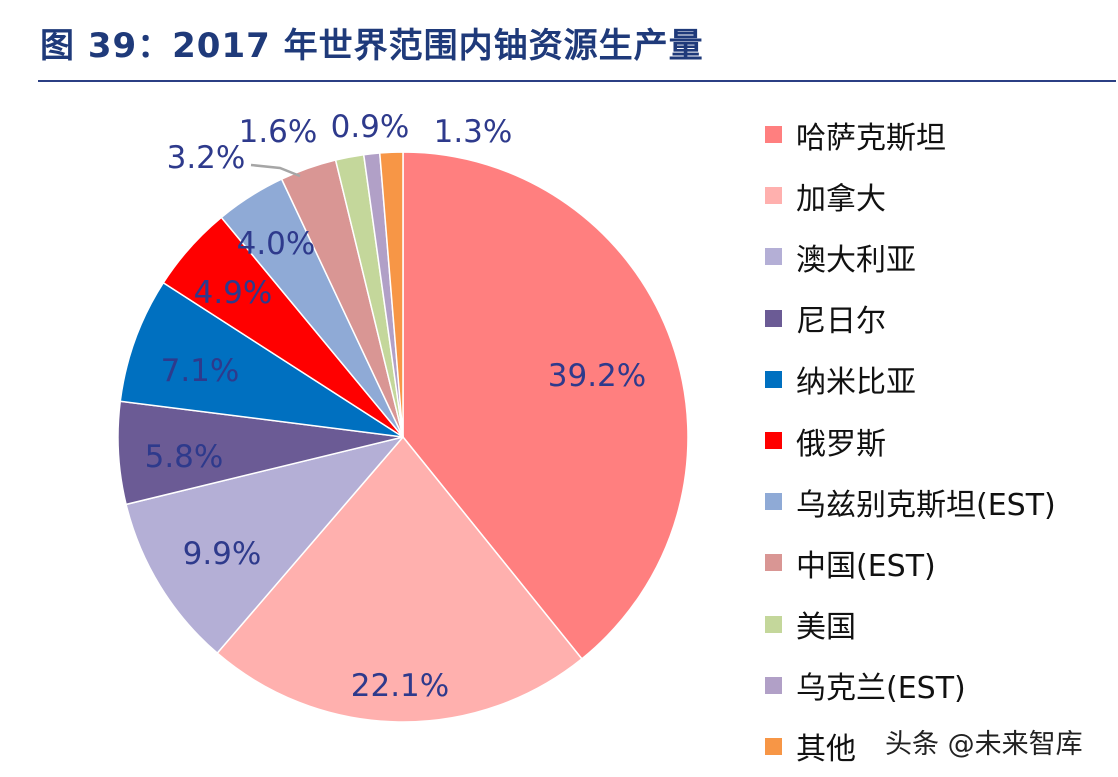 This screenshot has height=777, width=1118. Describe the element at coordinates (826, 750) in the screenshot. I see `legend-label: 其他` at that location.